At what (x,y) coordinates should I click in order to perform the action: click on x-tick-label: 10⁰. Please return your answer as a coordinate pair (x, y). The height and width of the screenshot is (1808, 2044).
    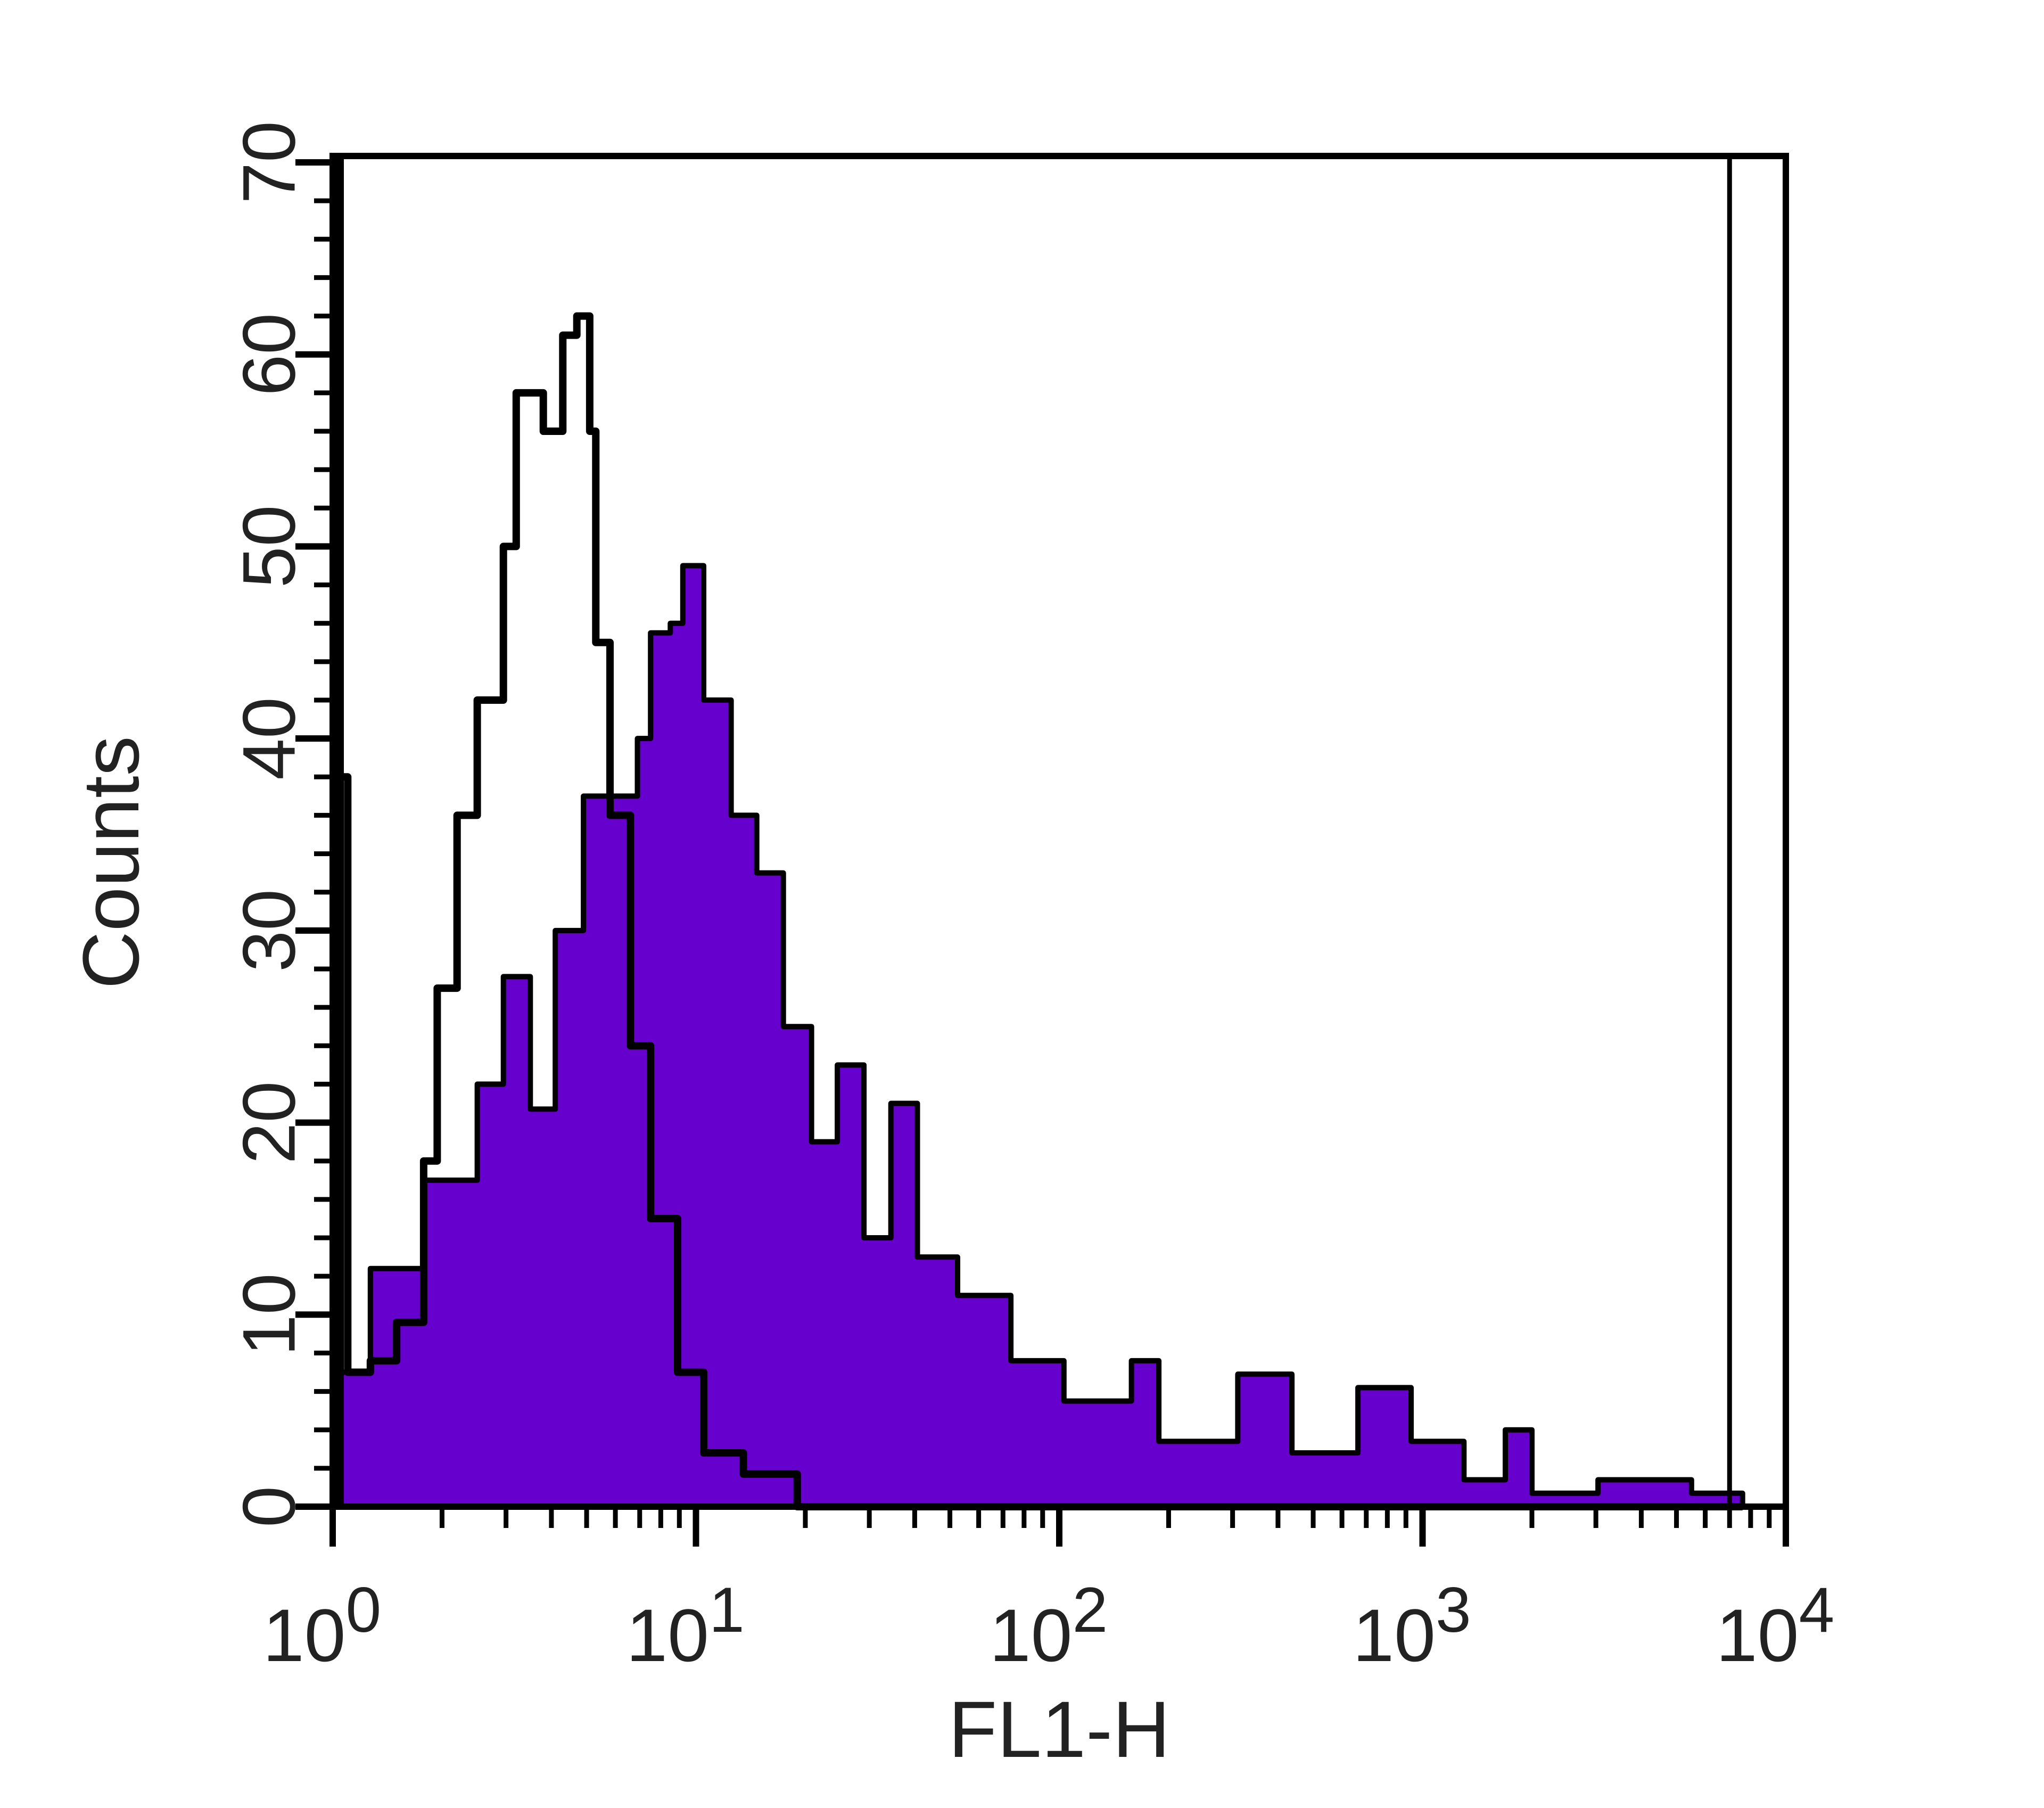
    Looking at the image, I should click on (322, 1626).